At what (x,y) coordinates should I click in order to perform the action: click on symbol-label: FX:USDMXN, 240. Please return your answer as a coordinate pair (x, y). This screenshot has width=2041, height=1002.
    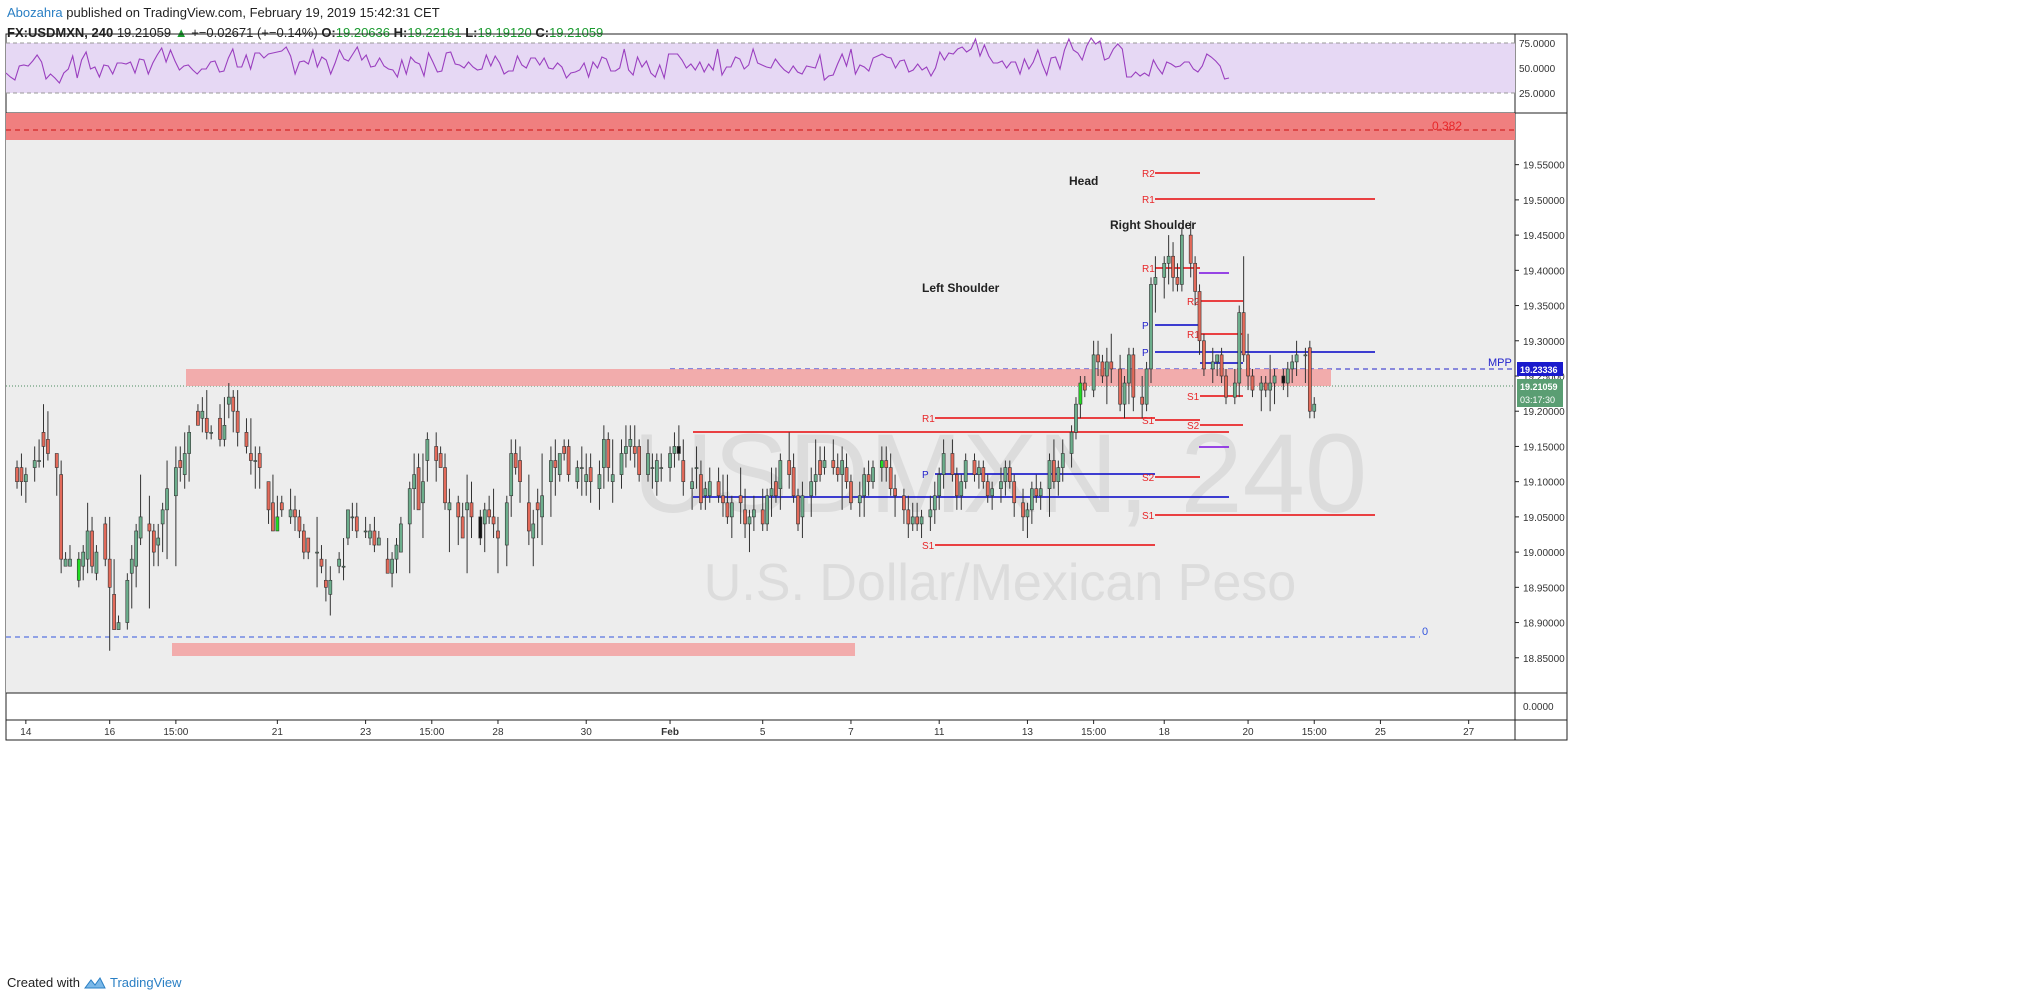
    Looking at the image, I should click on (60, 32).